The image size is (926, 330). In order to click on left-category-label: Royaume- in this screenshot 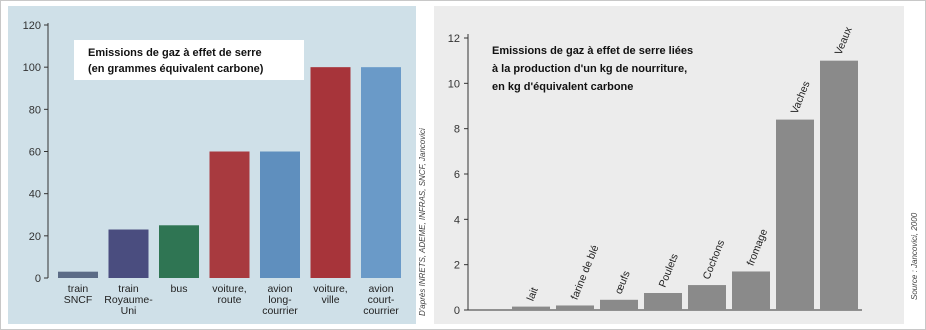, I will do `click(128, 300)`.